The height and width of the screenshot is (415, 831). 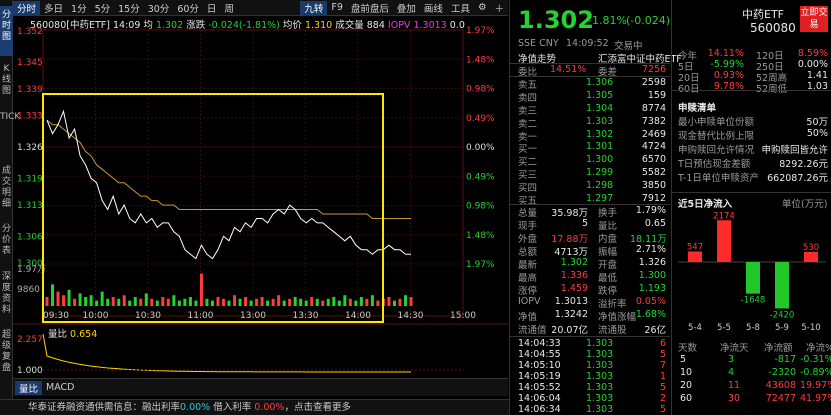 What do you see at coordinates (30, 148) in the screenshot?
I see `y-tick-left: 1.326` at bounding box center [30, 148].